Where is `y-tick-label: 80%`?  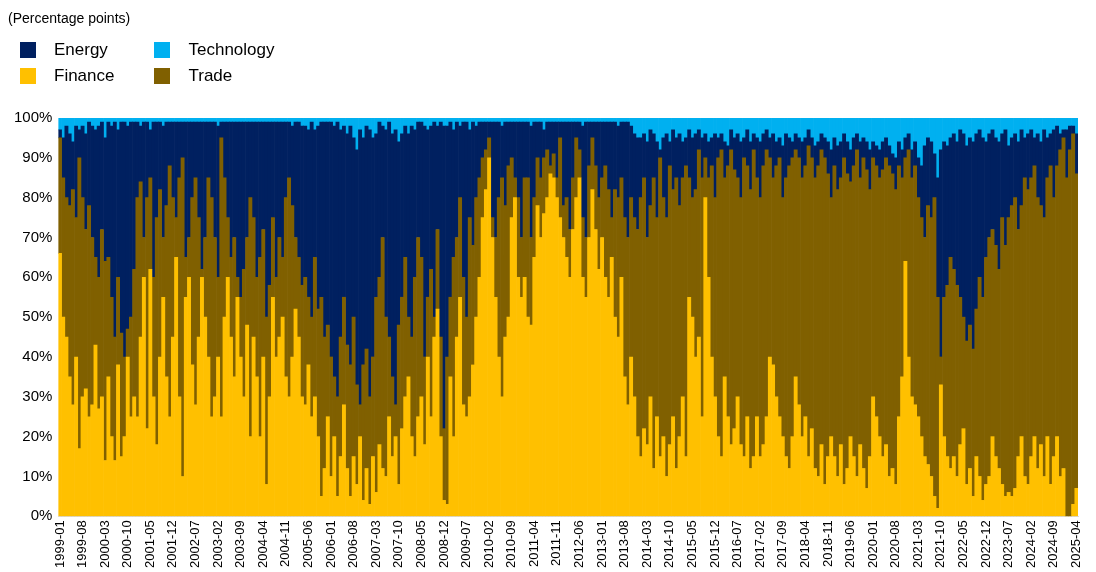 y-tick-label: 80% is located at coordinates (37, 196).